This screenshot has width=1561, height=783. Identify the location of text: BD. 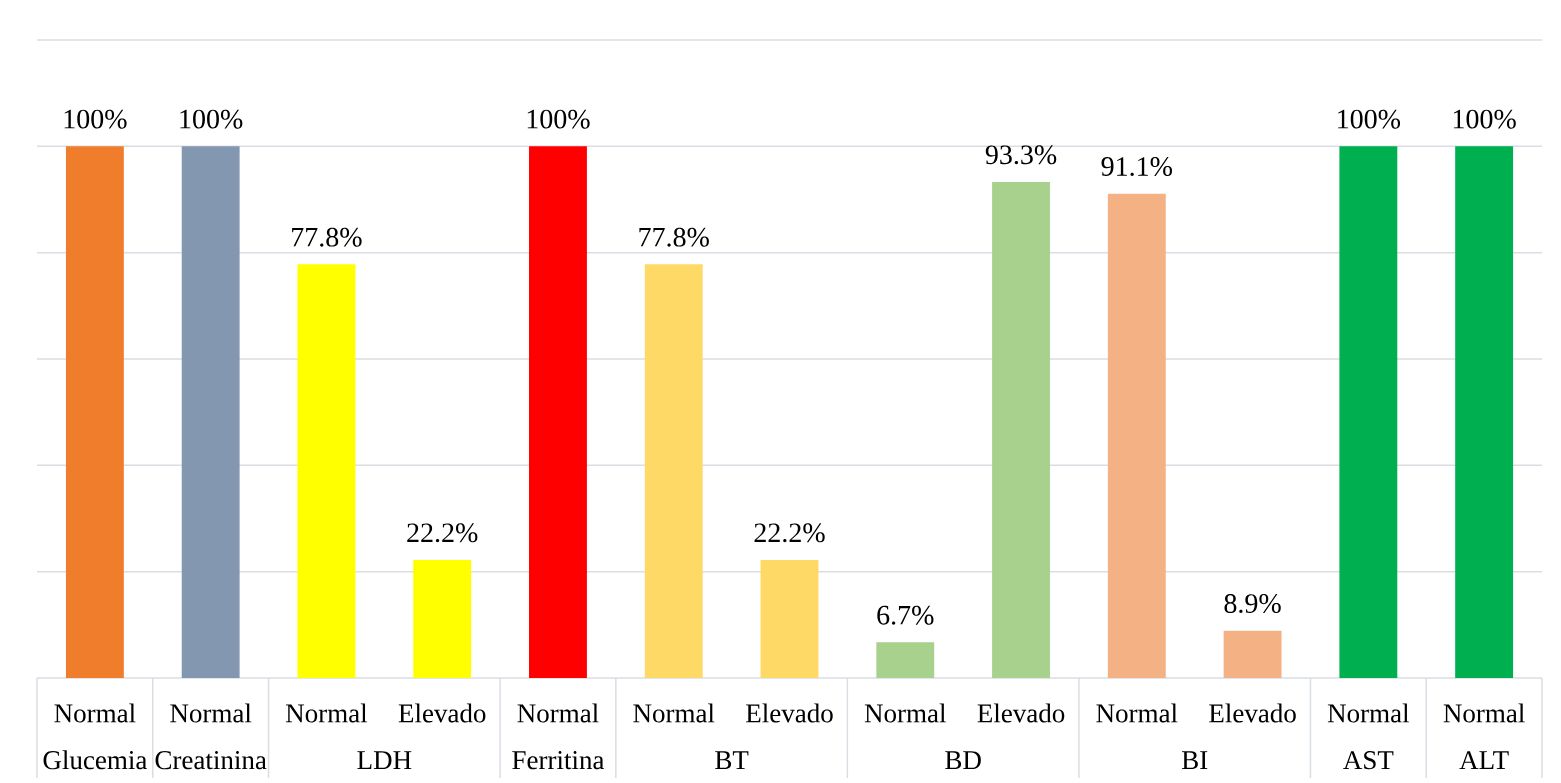
(963, 760).